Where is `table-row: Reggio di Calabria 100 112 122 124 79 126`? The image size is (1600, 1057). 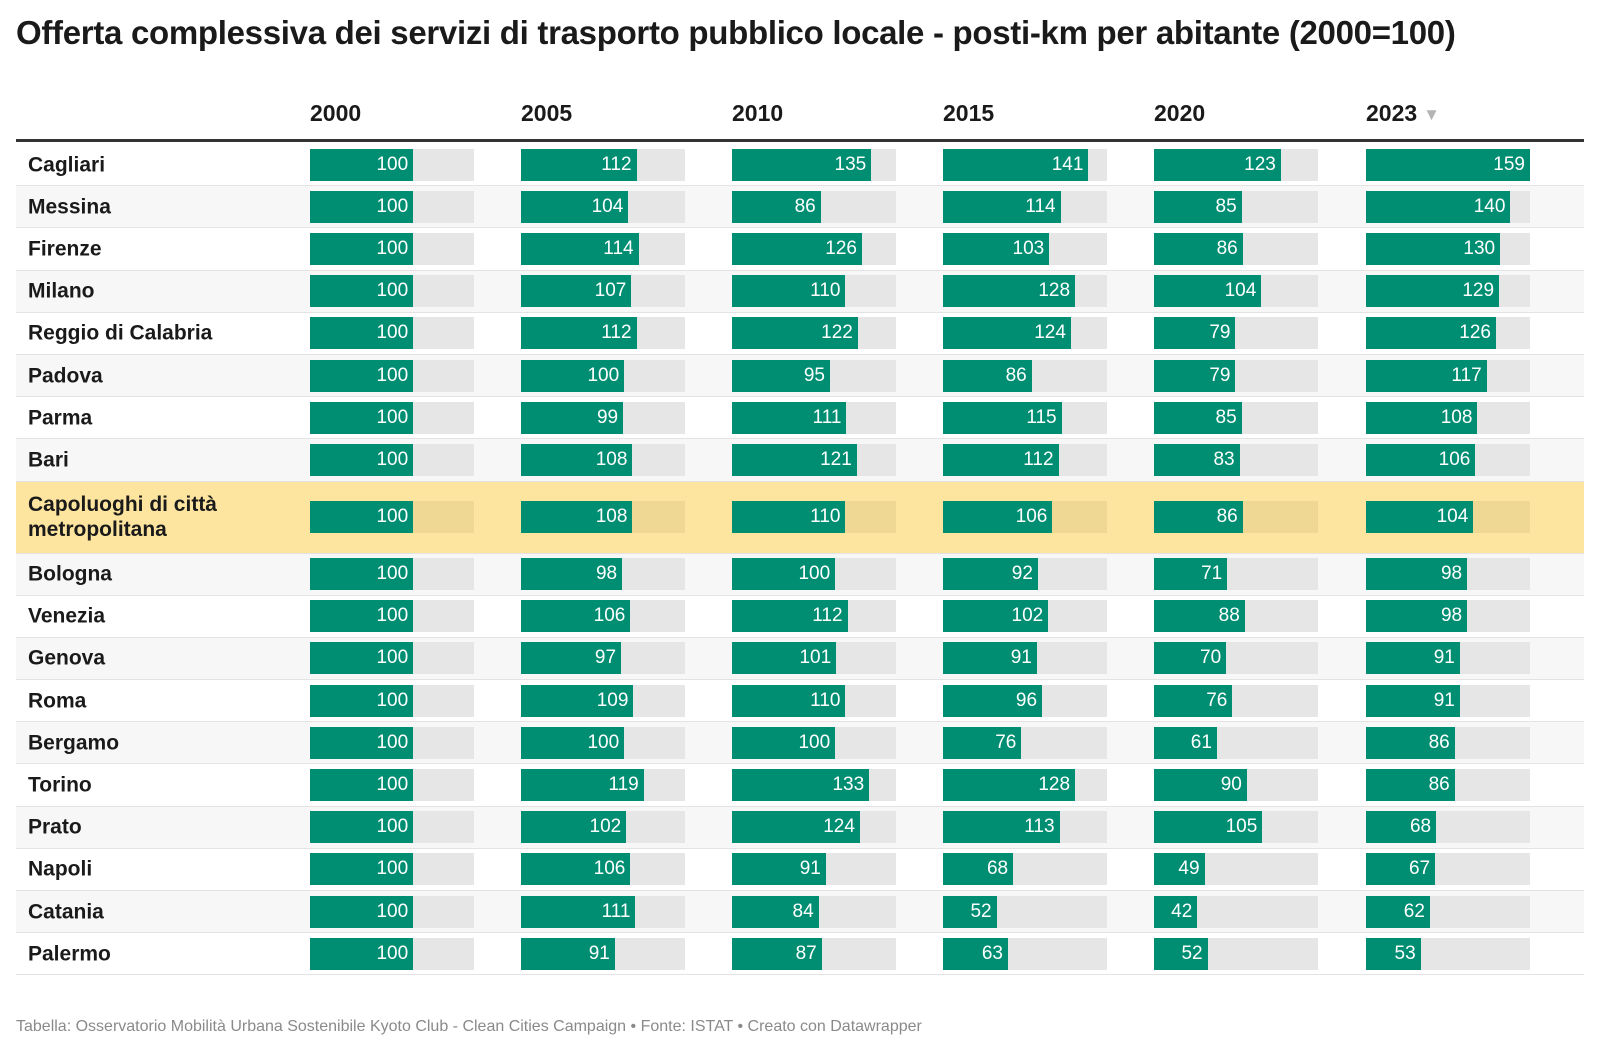 table-row: Reggio di Calabria 100 112 122 124 79 126 is located at coordinates (800, 334).